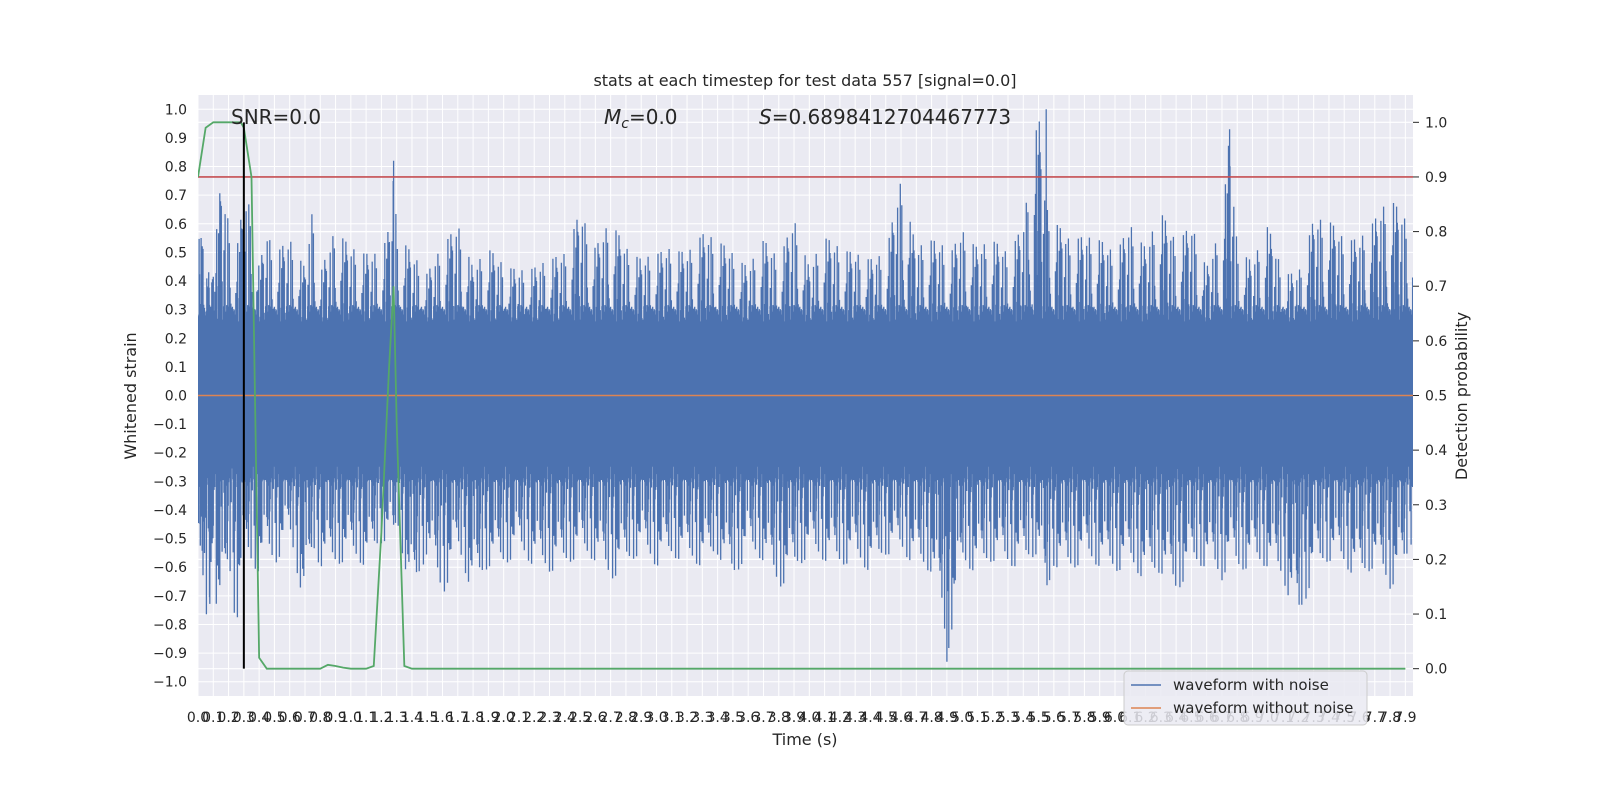  Describe the element at coordinates (213, 718) in the screenshot. I see `x-tick-label: 0.1` at that location.